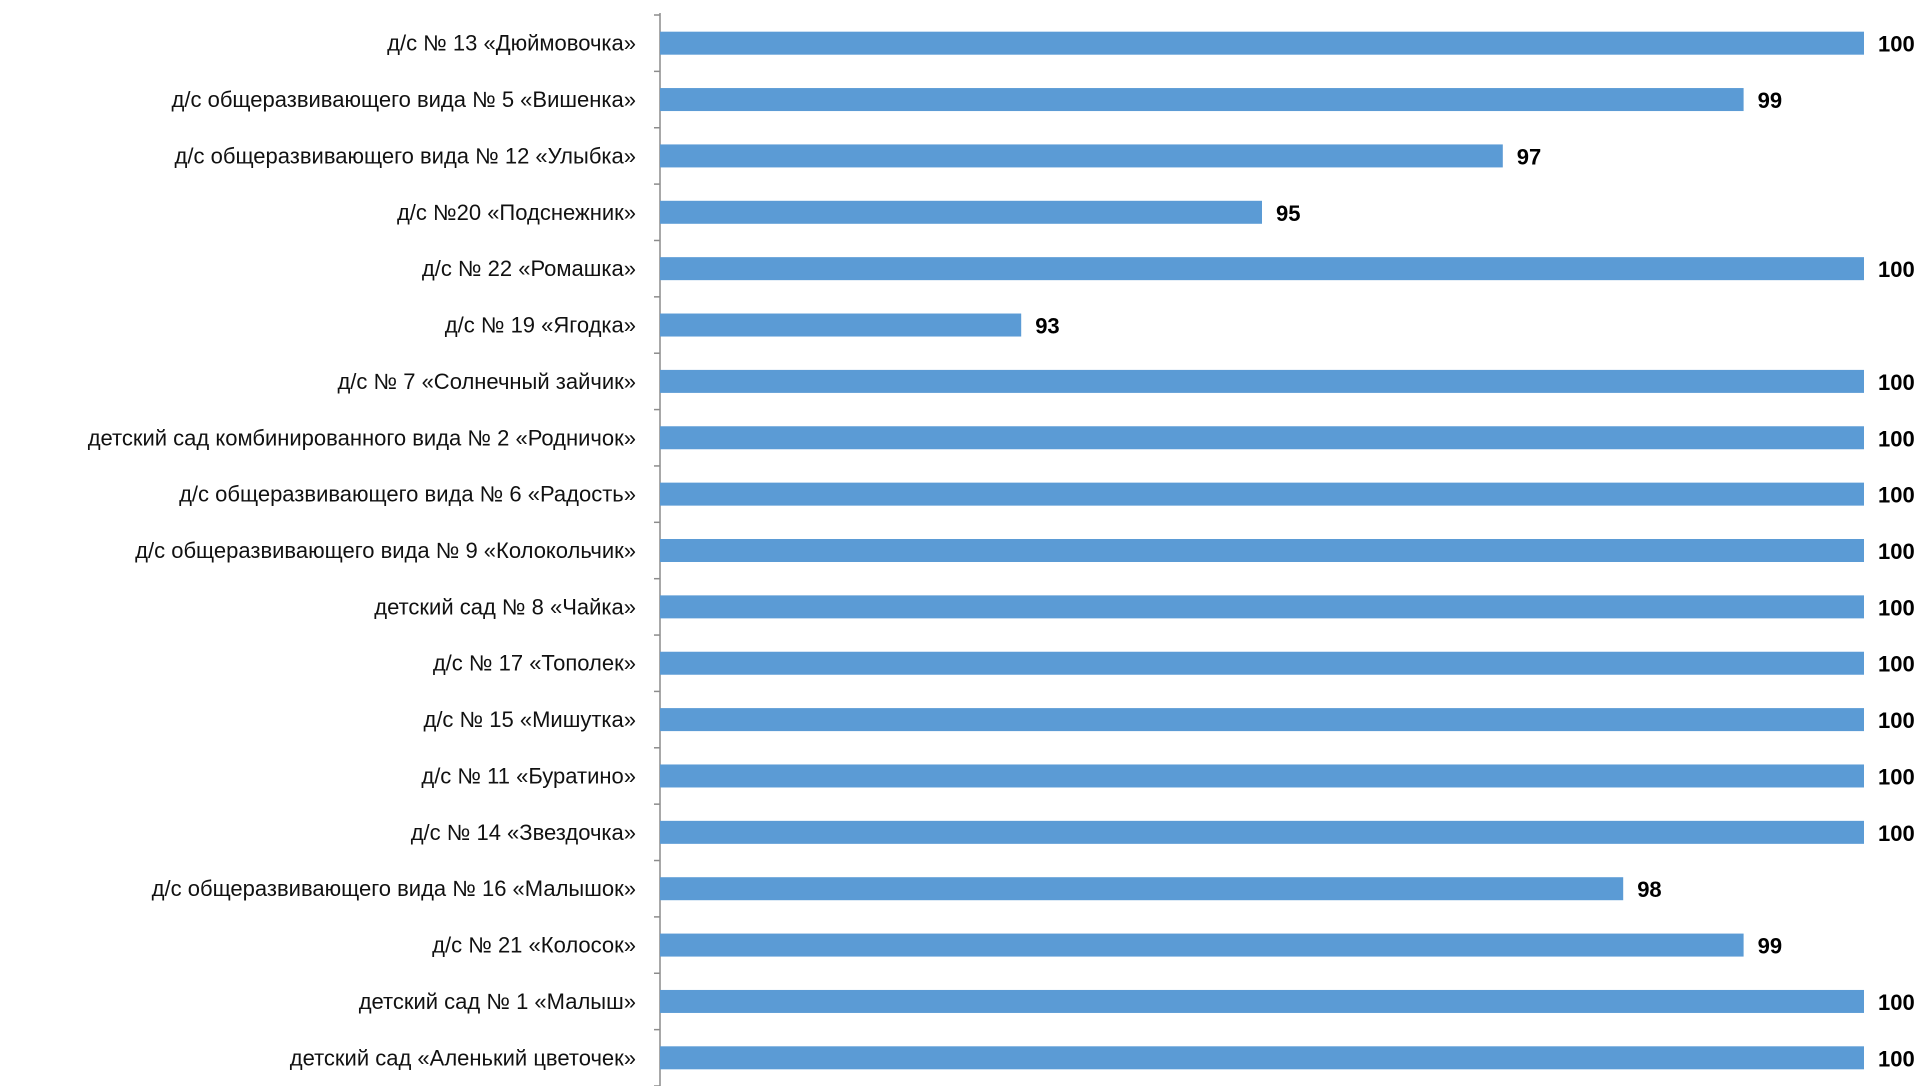 The height and width of the screenshot is (1086, 1926). What do you see at coordinates (486, 381) in the screenshot?
I see `category-label: д/с № 7 «Солнечный зайчик»` at bounding box center [486, 381].